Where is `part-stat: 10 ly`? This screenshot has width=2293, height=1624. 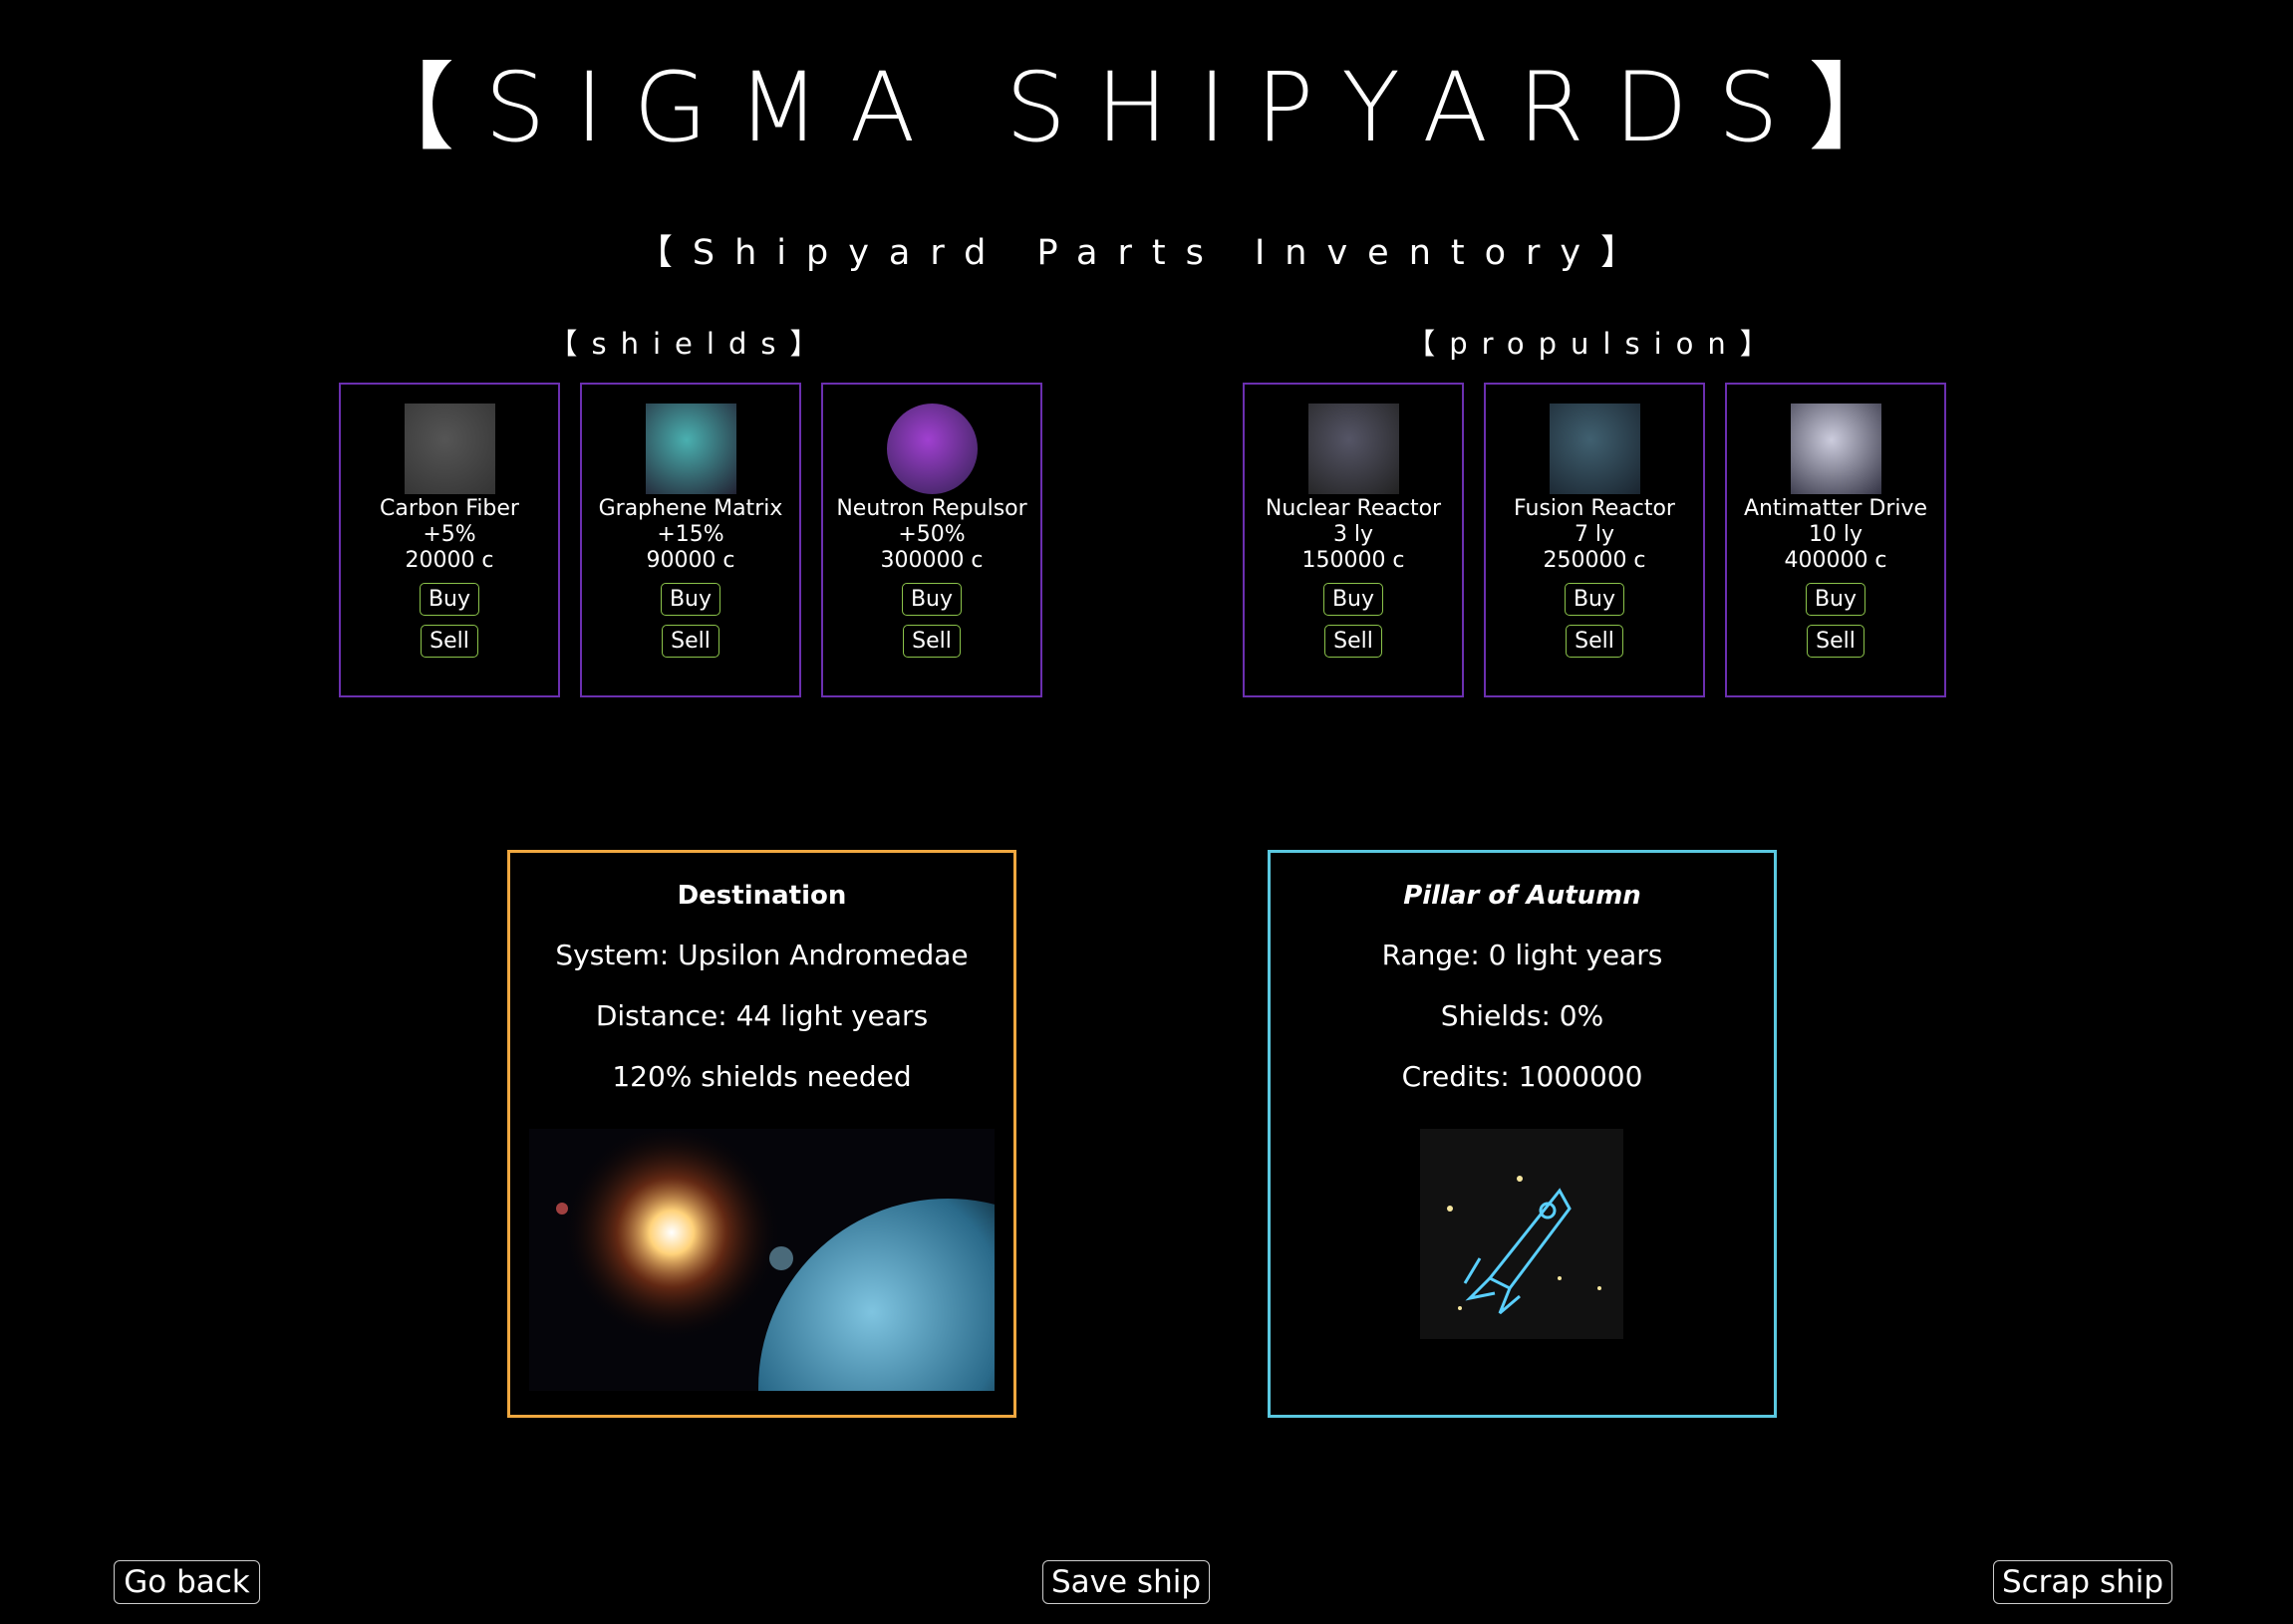
part-stat: 10 ly is located at coordinates (1835, 534).